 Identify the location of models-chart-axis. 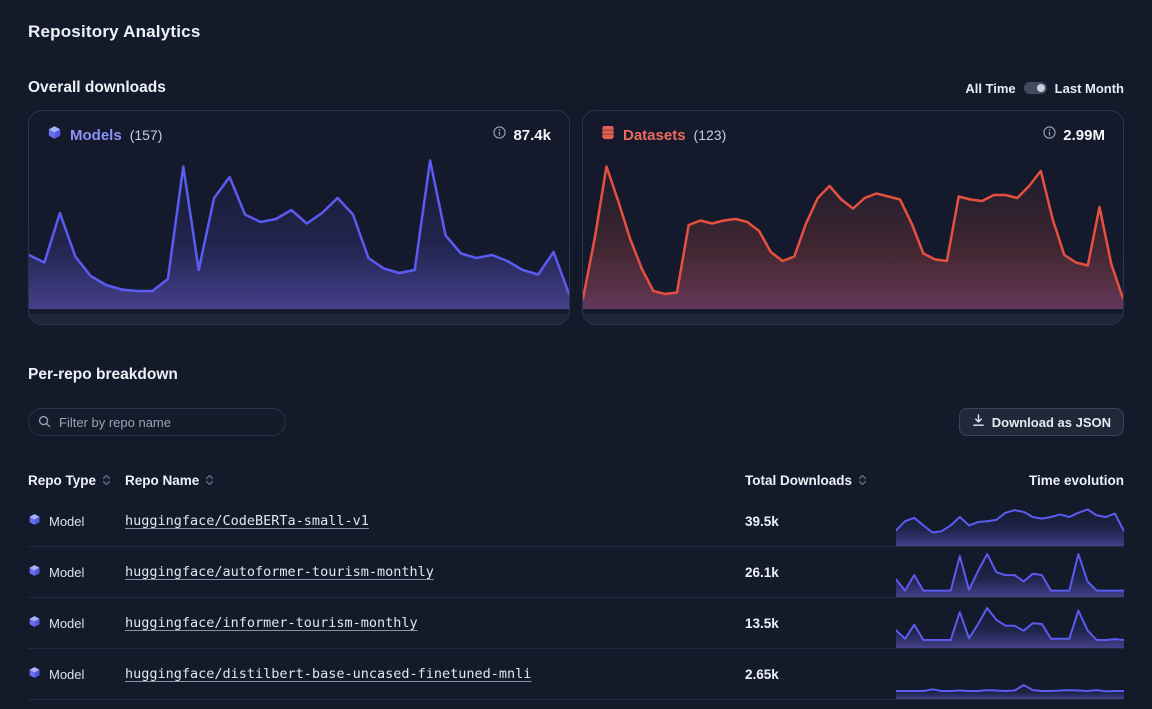
(299, 319).